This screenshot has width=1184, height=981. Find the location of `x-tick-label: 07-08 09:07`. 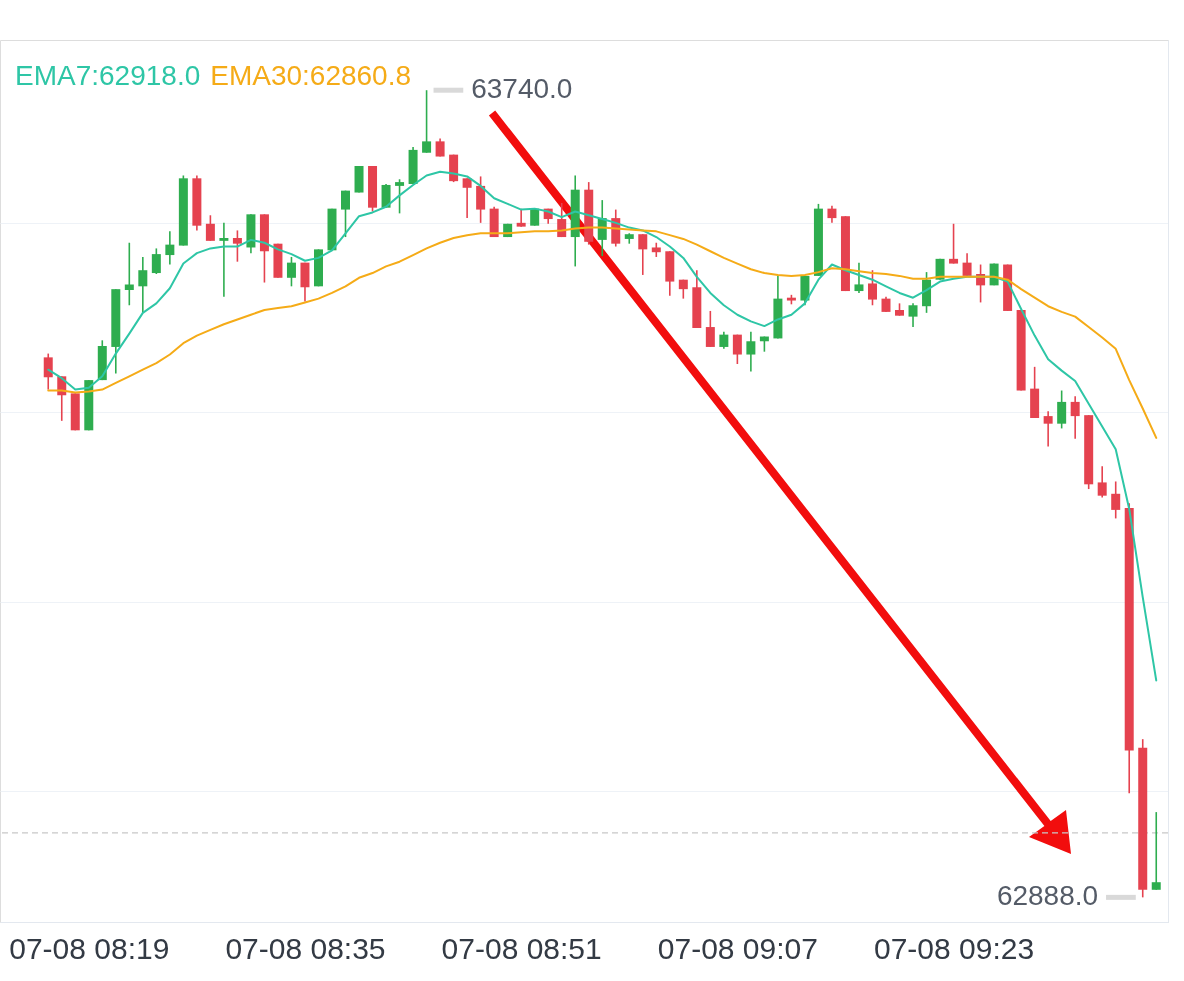

x-tick-label: 07-08 09:07 is located at coordinates (737, 948).